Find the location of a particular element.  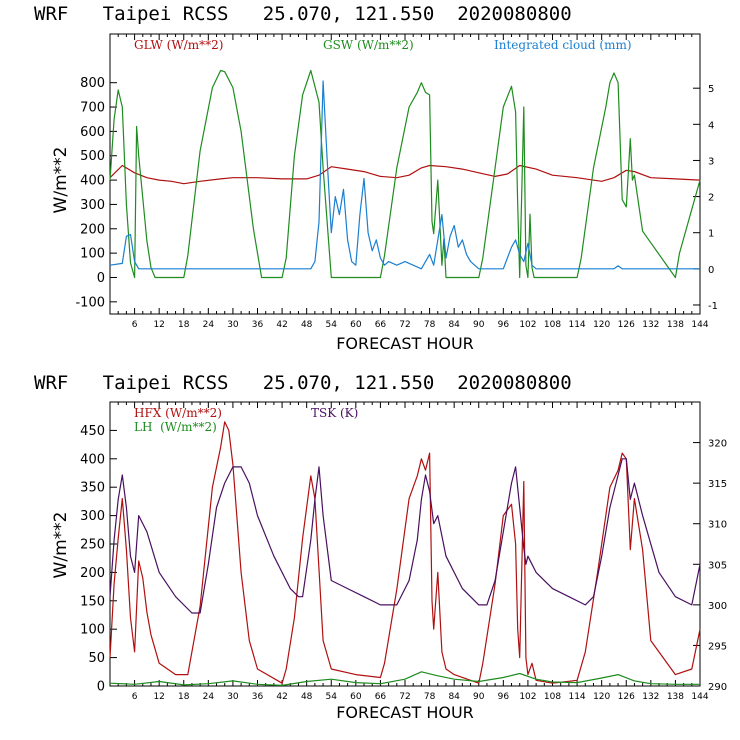

panel1-y2-tick-label: 0 is located at coordinates (711, 270).